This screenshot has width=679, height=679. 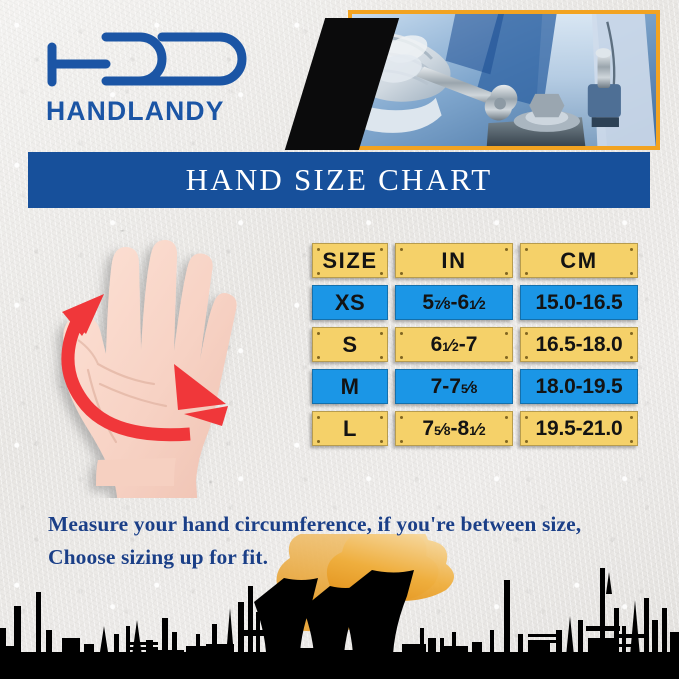 I want to click on cell-cm-s: 16.5-18.0, so click(x=579, y=344).